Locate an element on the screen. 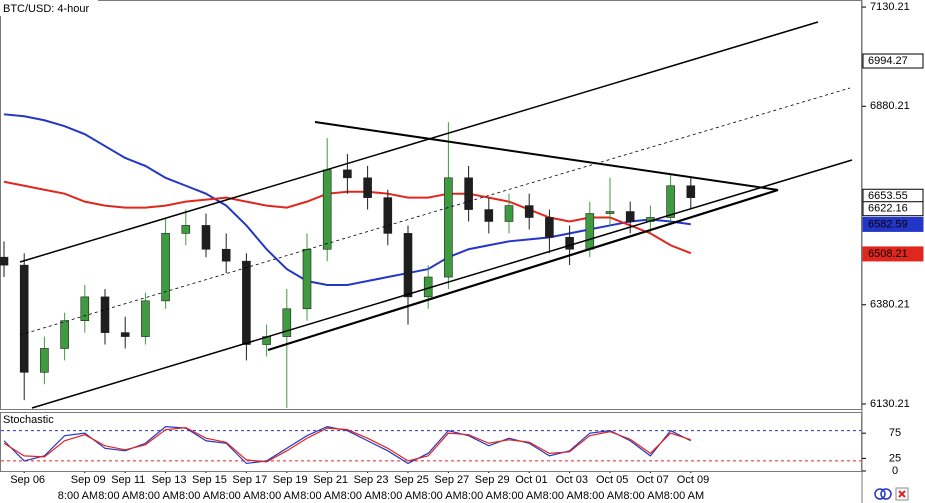 Image resolution: width=925 pixels, height=503 pixels. window-icons is located at coordinates (891, 494).